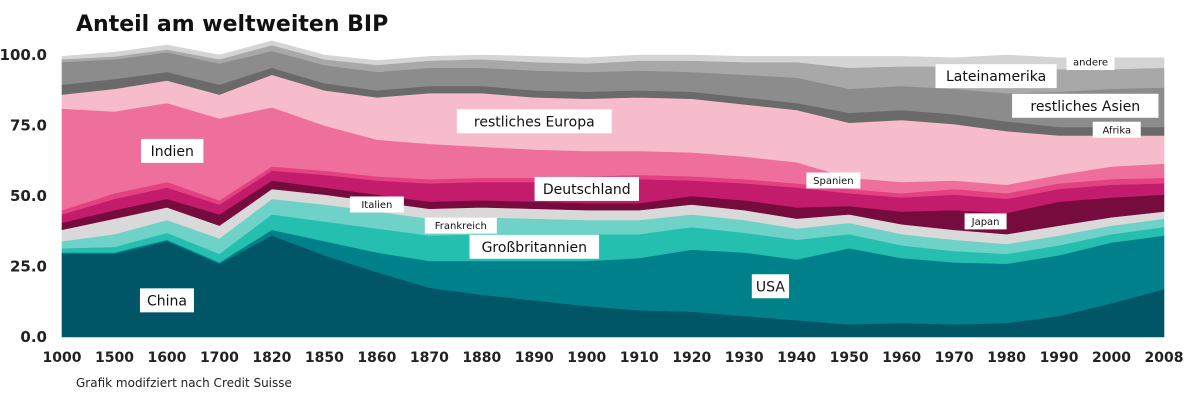 The width and height of the screenshot is (1201, 402). I want to click on x-tick-label: 2000, so click(1111, 358).